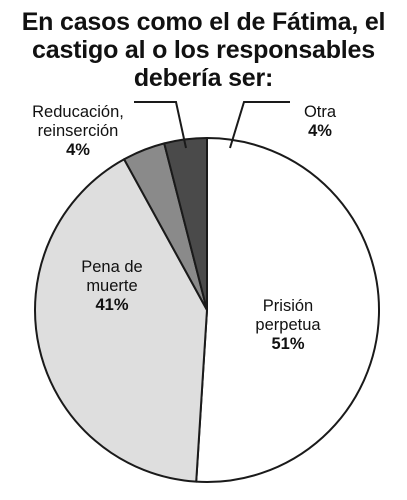 This screenshot has height=500, width=407. What do you see at coordinates (203, 22) in the screenshot?
I see `chart-title-line-1: En casos como el de Fátima, el` at bounding box center [203, 22].